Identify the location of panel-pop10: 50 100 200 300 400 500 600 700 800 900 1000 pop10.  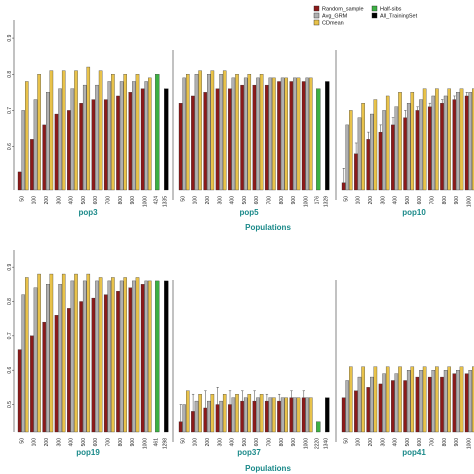
(404, 133).